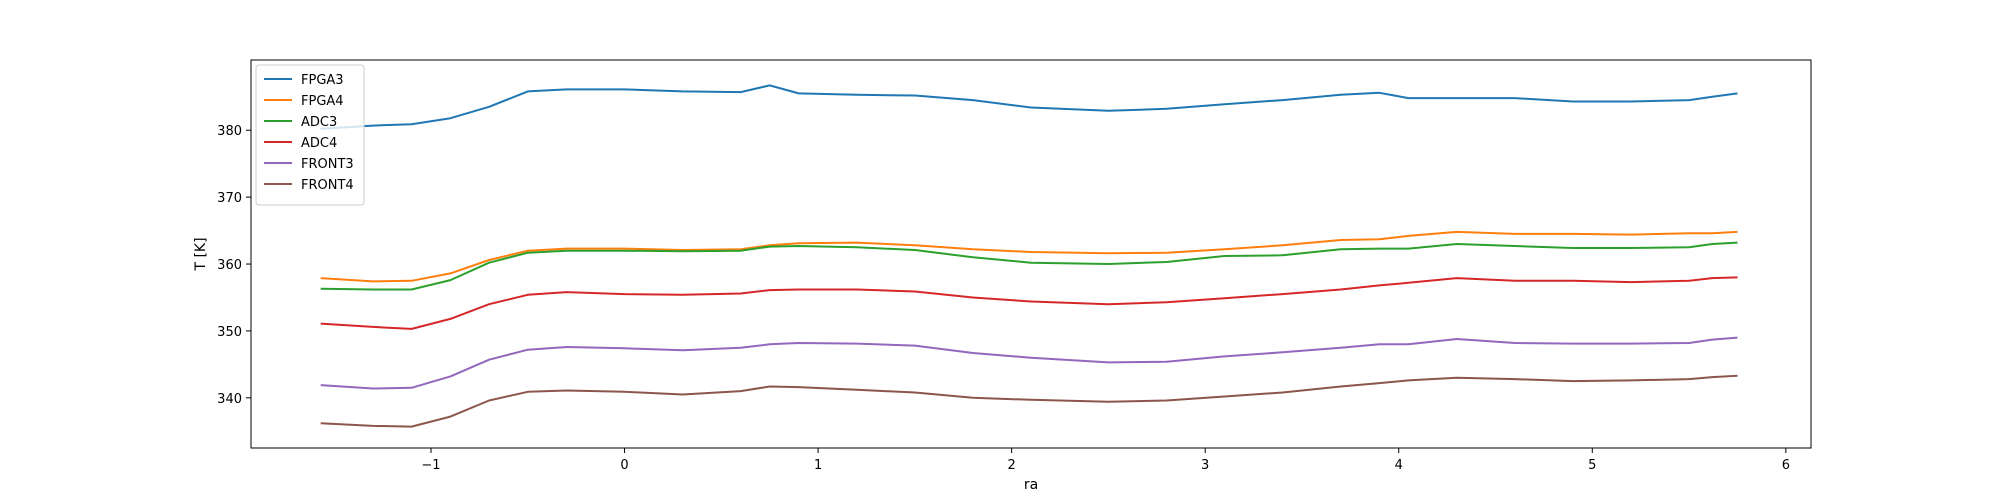 The height and width of the screenshot is (500, 2000). I want to click on x-tick-label: 0, so click(624, 465).